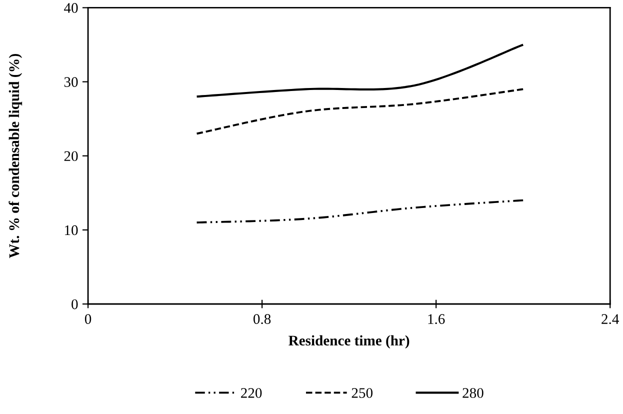 The height and width of the screenshot is (414, 623). Describe the element at coordinates (473, 393) in the screenshot. I see `legend-label: 280` at that location.